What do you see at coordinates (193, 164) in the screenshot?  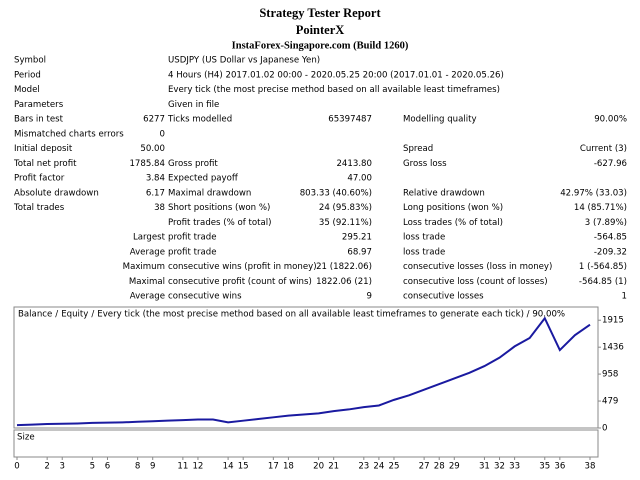 I see `cell: Gross profit` at bounding box center [193, 164].